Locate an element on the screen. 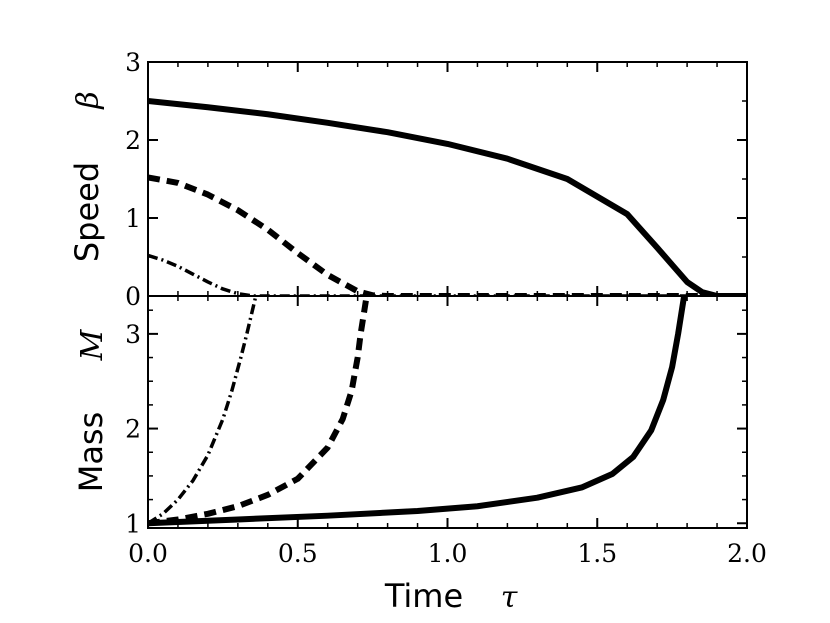 The width and height of the screenshot is (830, 623). xtick-label: 1.0 is located at coordinates (448, 553).